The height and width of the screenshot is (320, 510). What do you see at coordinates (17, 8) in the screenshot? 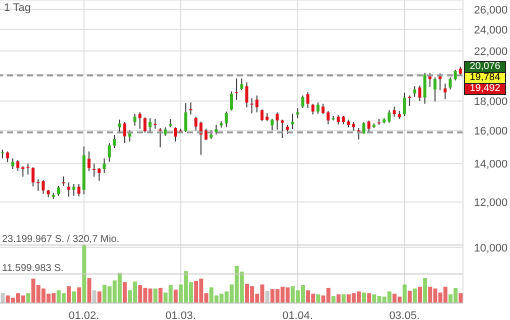
I see `chart-subtitle: 1 Tag` at bounding box center [17, 8].